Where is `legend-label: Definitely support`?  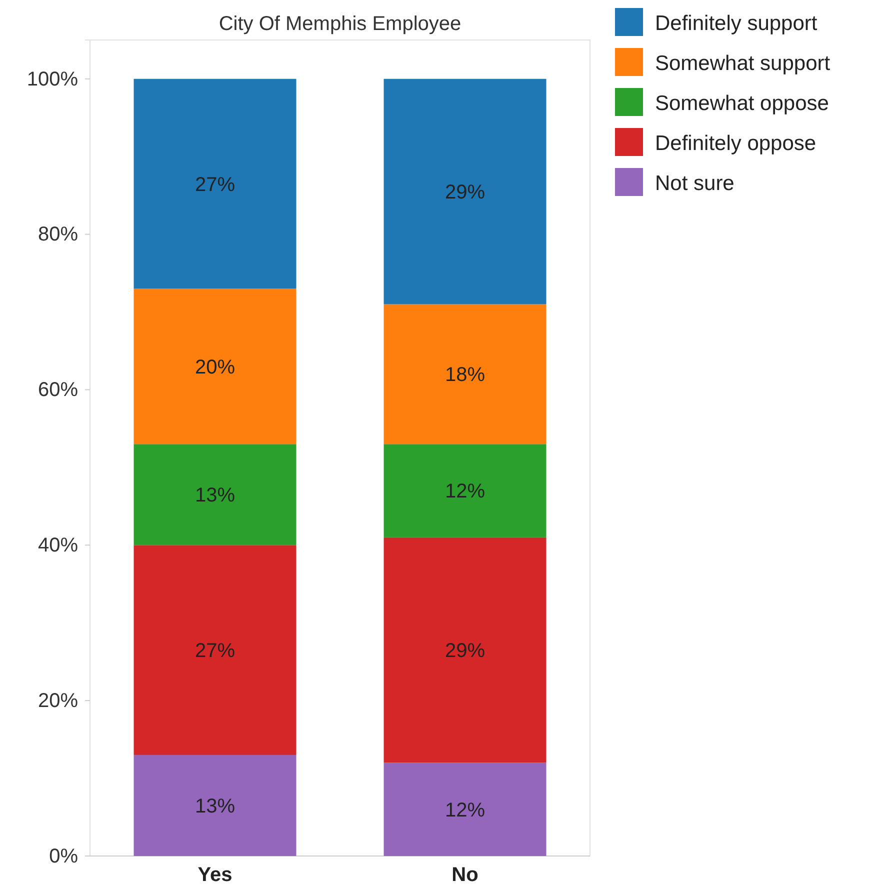 legend-label: Definitely support is located at coordinates (736, 23).